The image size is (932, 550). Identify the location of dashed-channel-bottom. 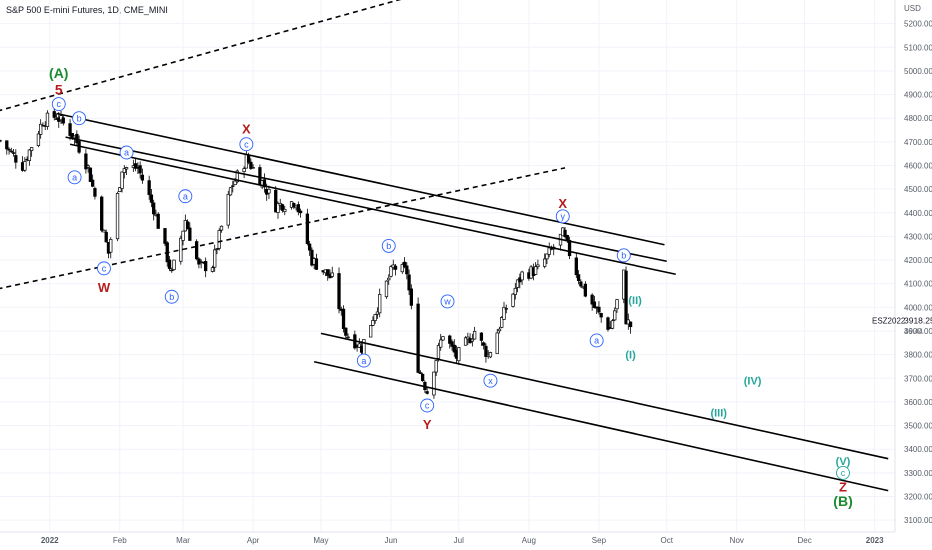
(283, 229).